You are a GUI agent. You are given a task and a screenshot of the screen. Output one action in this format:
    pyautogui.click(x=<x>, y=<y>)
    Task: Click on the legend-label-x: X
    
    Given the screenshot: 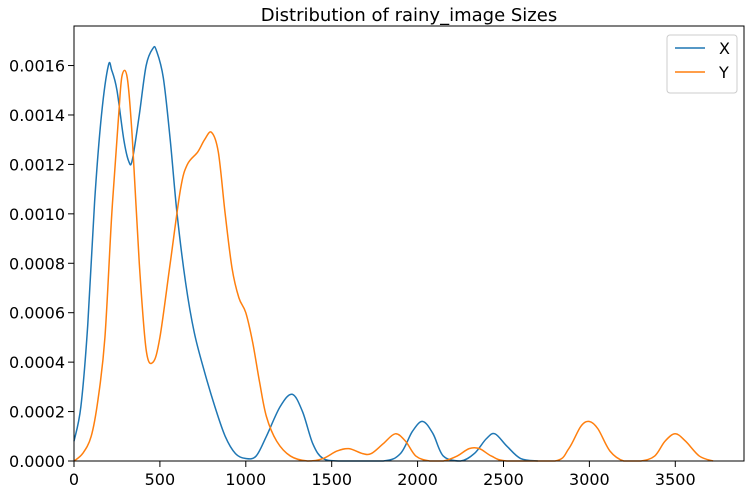 What is the action you would take?
    pyautogui.click(x=724, y=48)
    